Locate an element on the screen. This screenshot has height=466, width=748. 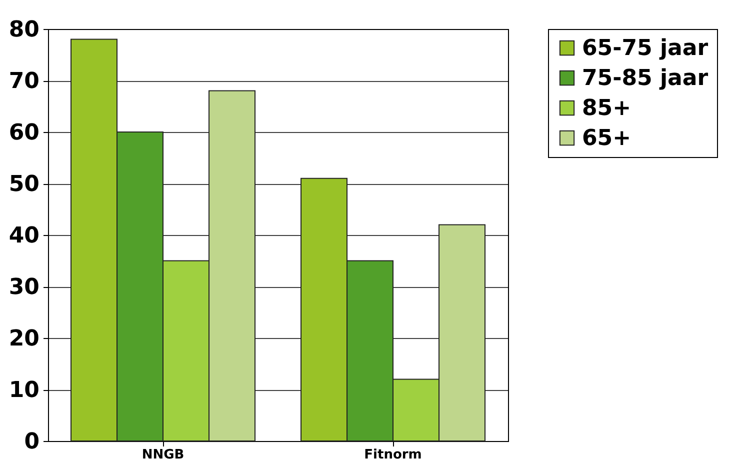
x-tick-label: Fitnorm is located at coordinates (393, 455).